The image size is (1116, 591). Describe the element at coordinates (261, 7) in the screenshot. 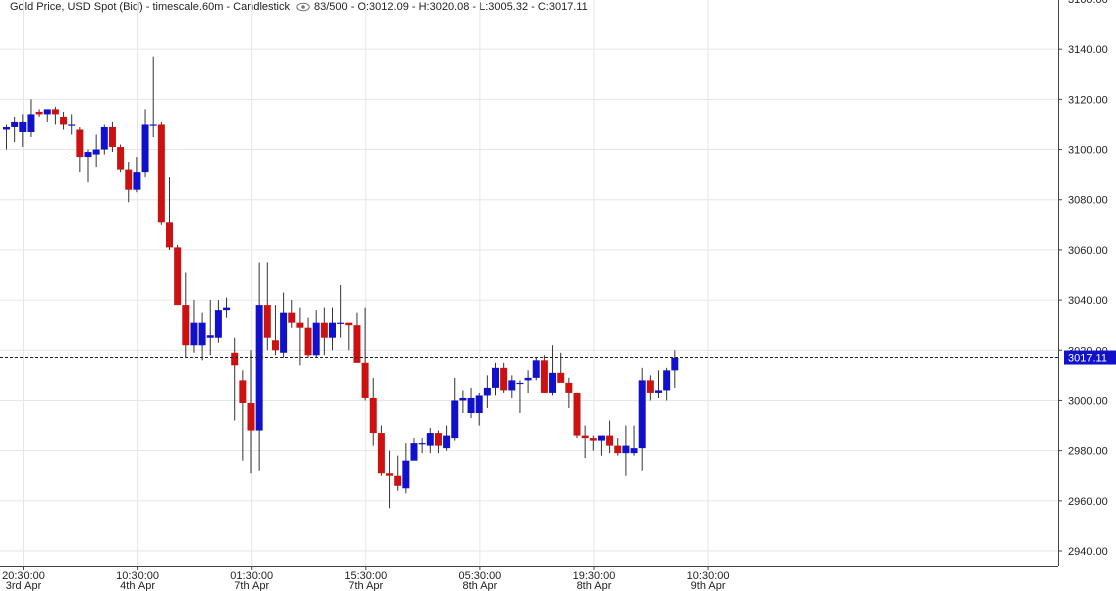

I see `chart-type-label: Candlestick` at that location.